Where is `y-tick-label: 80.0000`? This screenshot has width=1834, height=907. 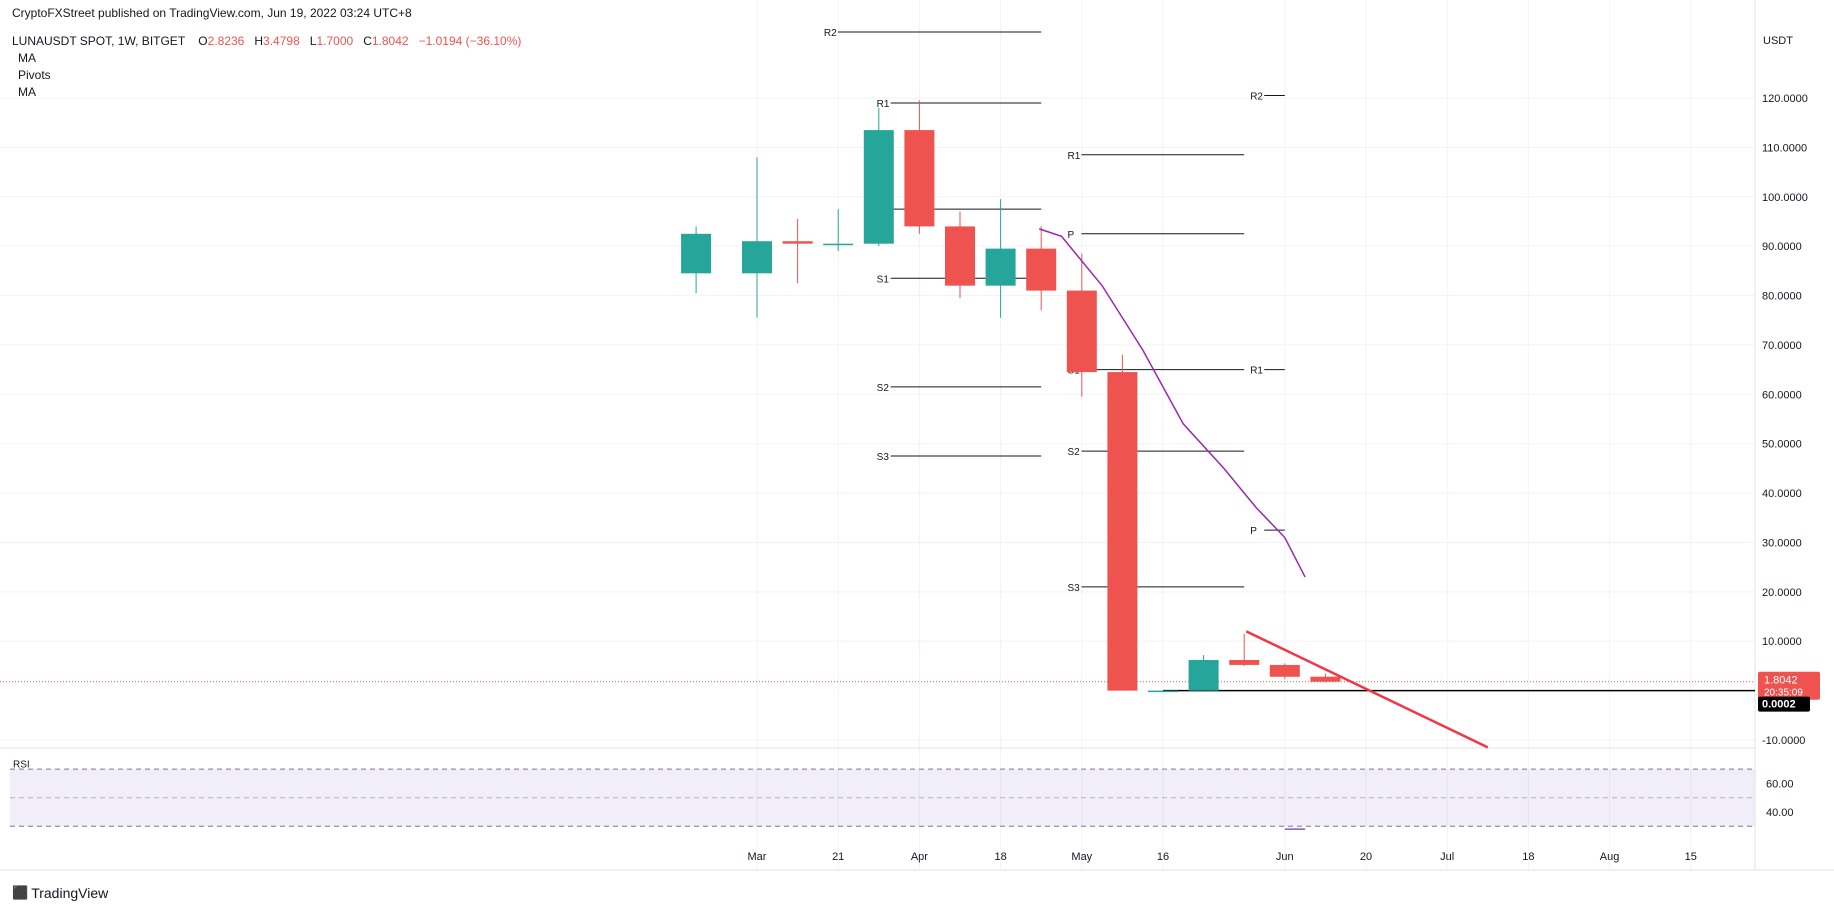 y-tick-label: 80.0000 is located at coordinates (1782, 297).